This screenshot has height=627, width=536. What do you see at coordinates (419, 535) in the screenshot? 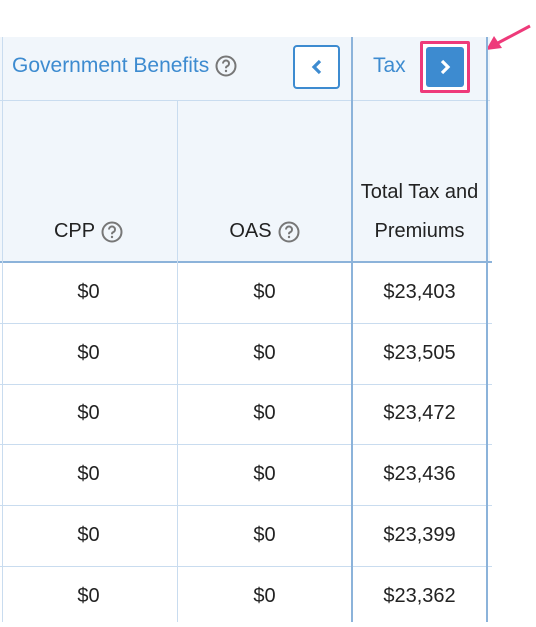
I see `table-cell: $23,399` at bounding box center [419, 535].